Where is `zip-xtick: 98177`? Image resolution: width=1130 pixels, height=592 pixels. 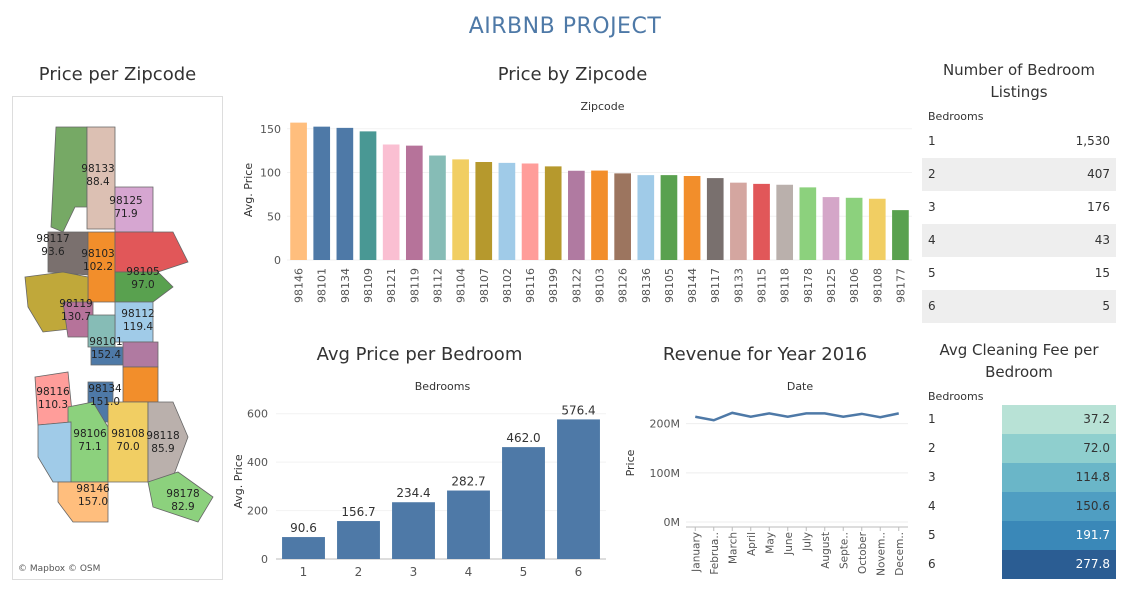 zip-xtick: 98177 is located at coordinates (900, 285).